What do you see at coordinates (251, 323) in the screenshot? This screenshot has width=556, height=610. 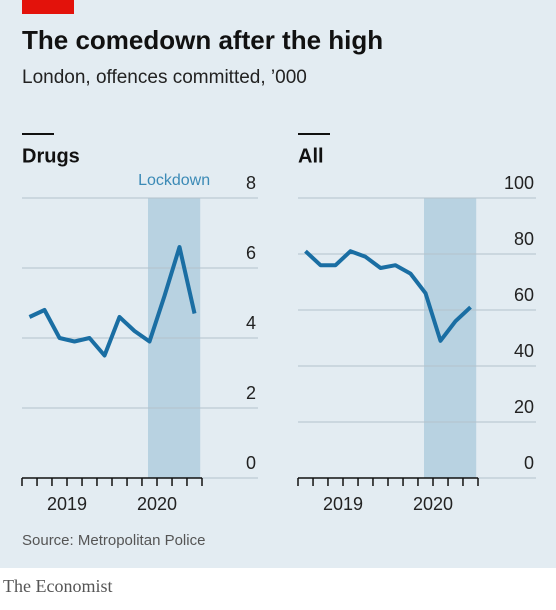 I see `y-tick-label: 4` at bounding box center [251, 323].